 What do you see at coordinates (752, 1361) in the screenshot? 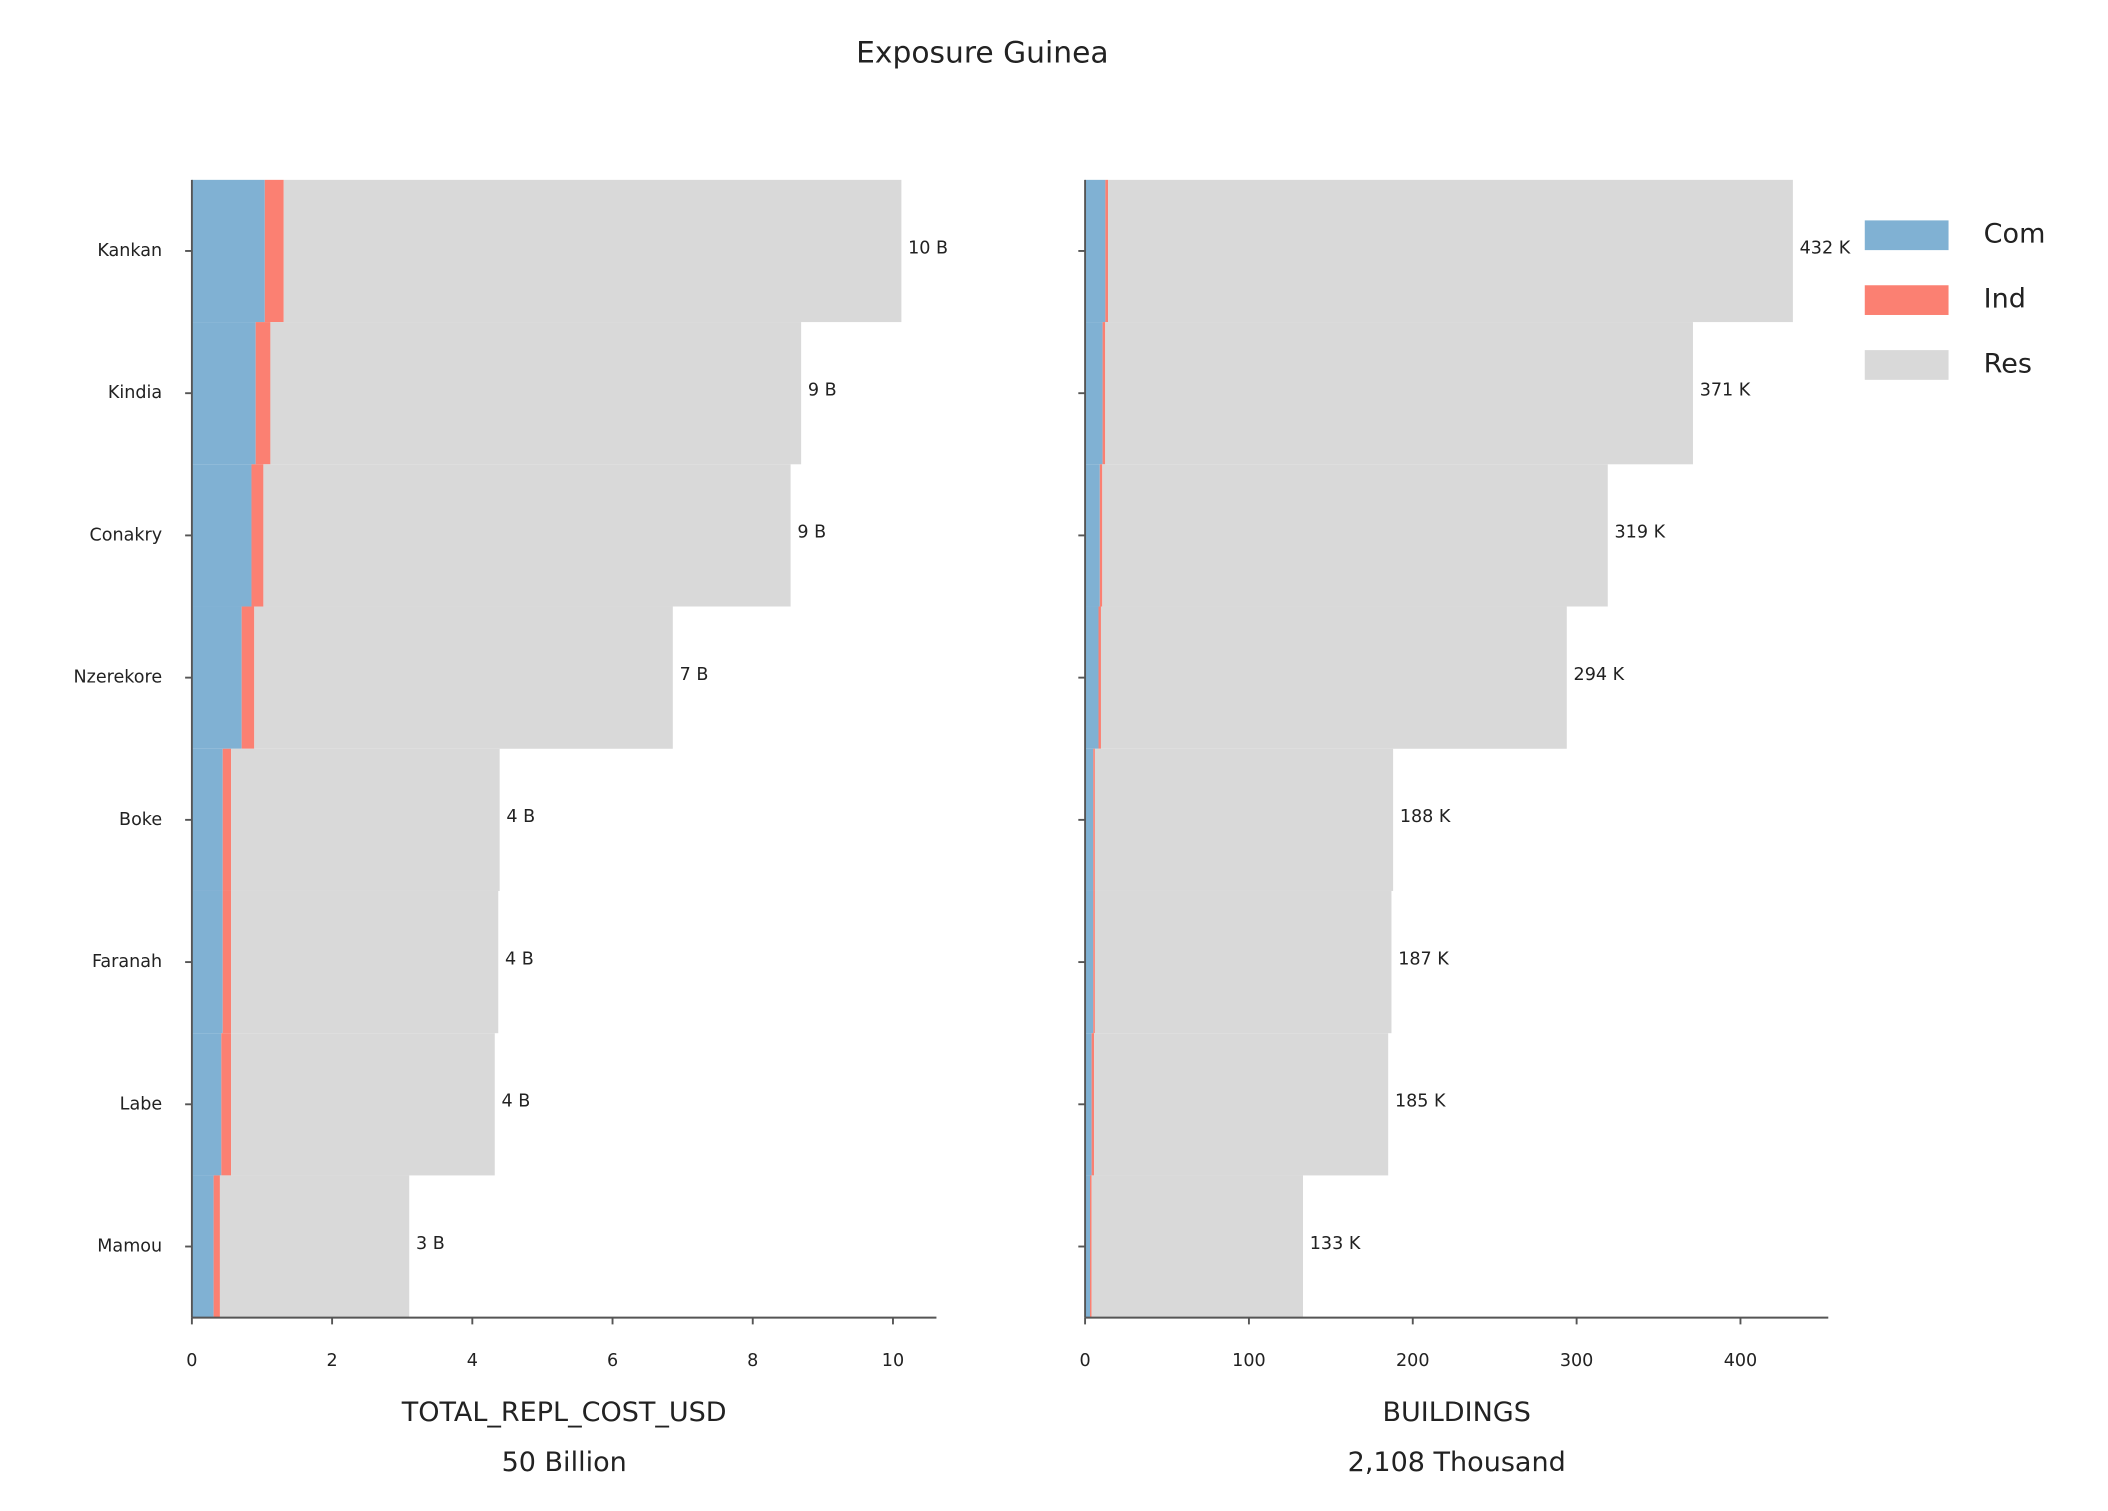
I see `x-tick-label: 8` at bounding box center [752, 1361].